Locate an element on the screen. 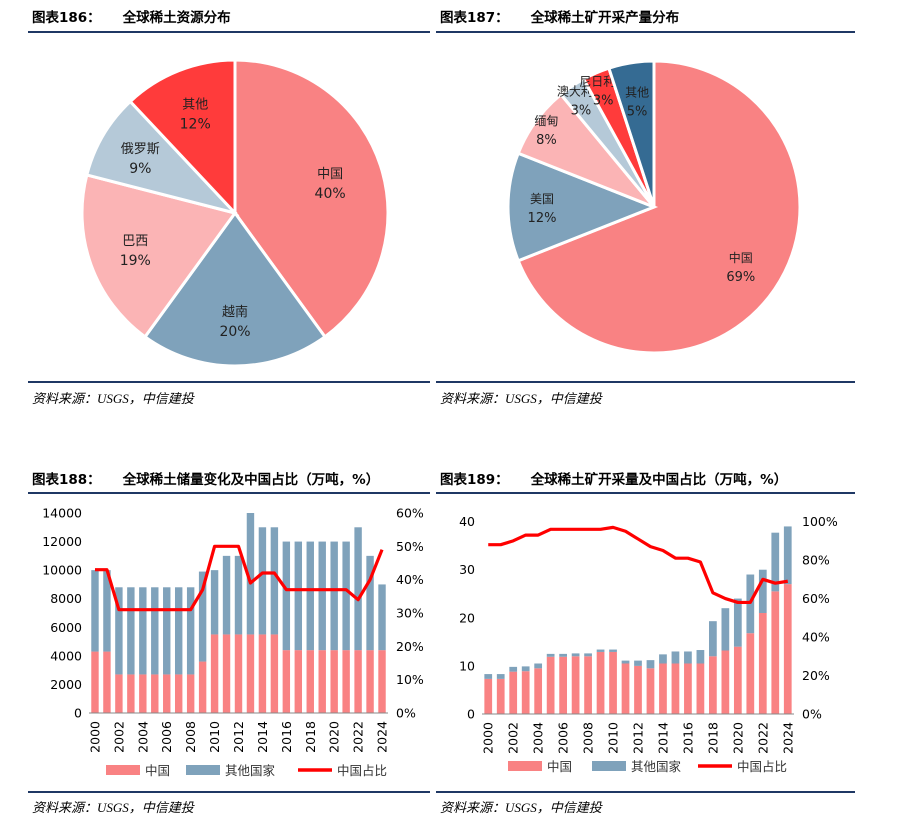 The width and height of the screenshot is (898, 835). bar-china-188-2019 is located at coordinates (322, 681).